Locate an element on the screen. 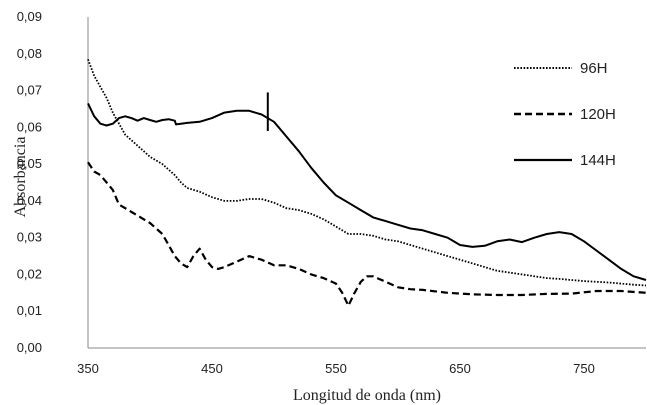 The width and height of the screenshot is (647, 405). y-tick-label: 0,00 is located at coordinates (29, 347).